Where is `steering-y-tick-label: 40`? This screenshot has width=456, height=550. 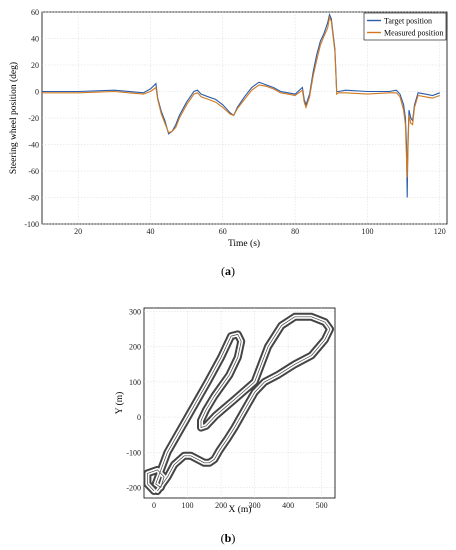 steering-y-tick-label: 40 is located at coordinates (35, 39).